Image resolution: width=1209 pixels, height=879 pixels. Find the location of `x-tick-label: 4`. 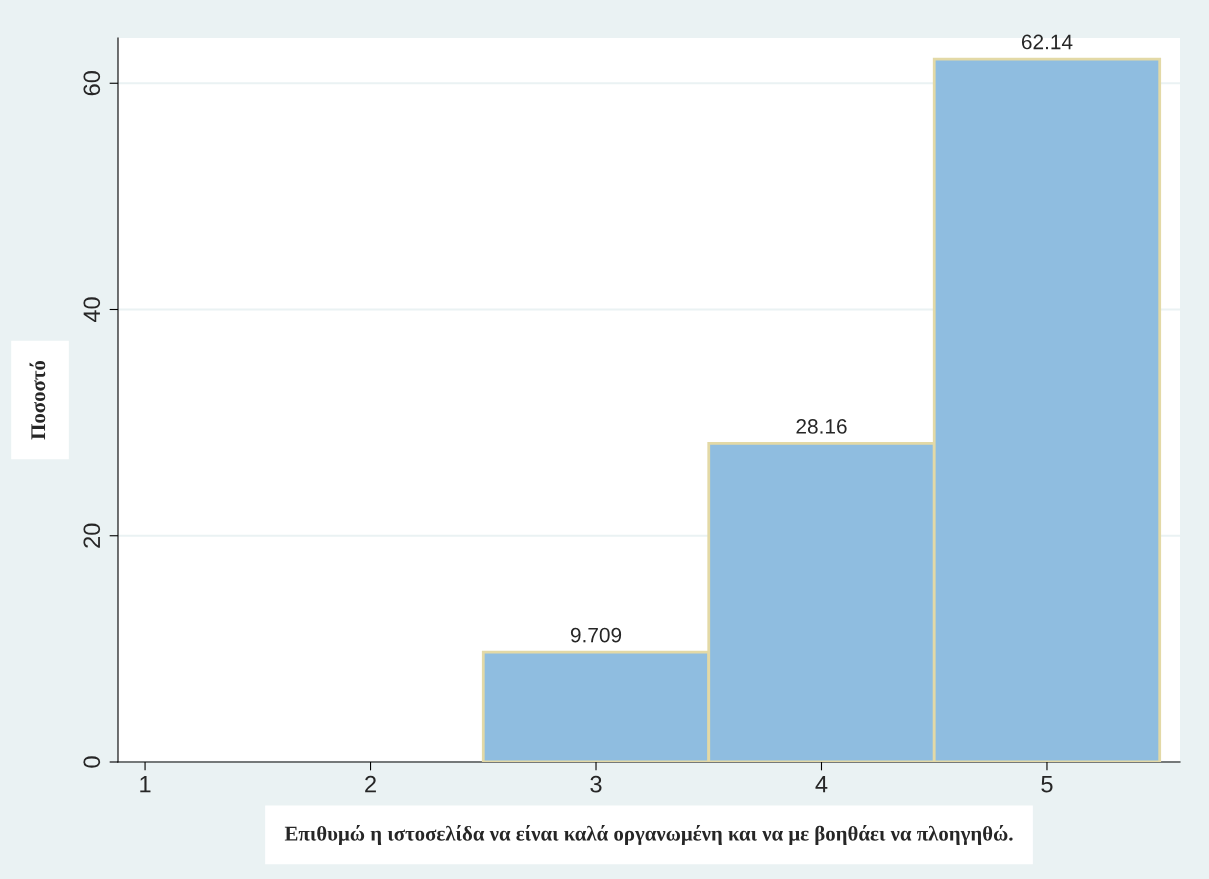

x-tick-label: 4 is located at coordinates (821, 784).